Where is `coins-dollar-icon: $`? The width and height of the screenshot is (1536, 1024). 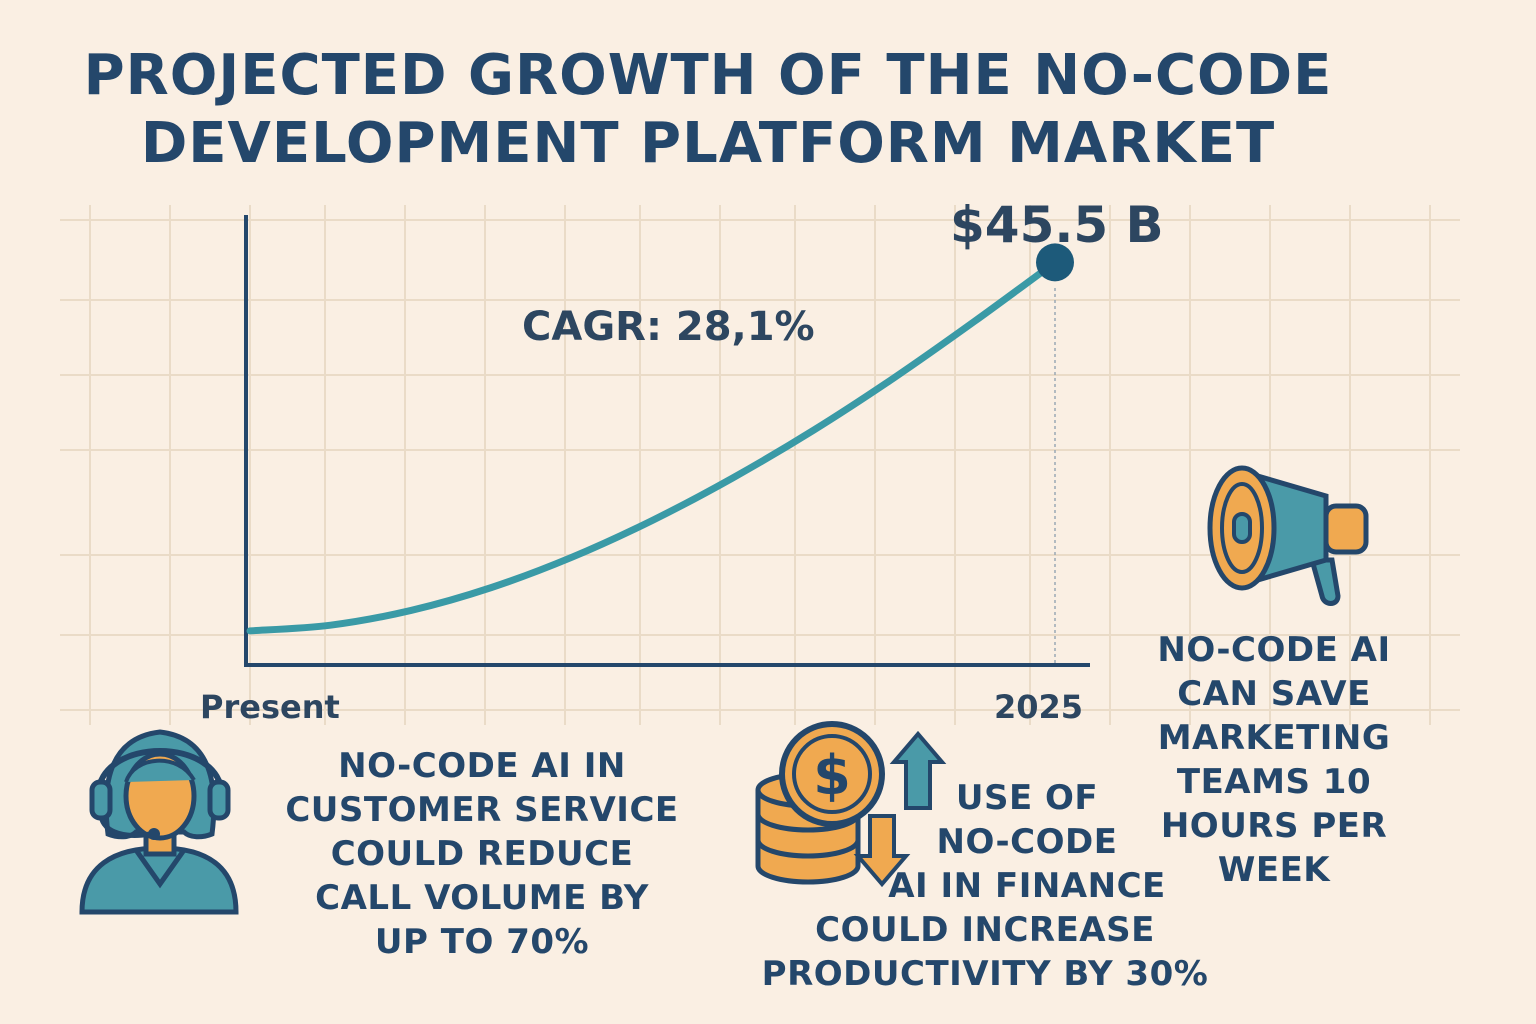
coins-dollar-icon: $ is located at coordinates (851, 804).